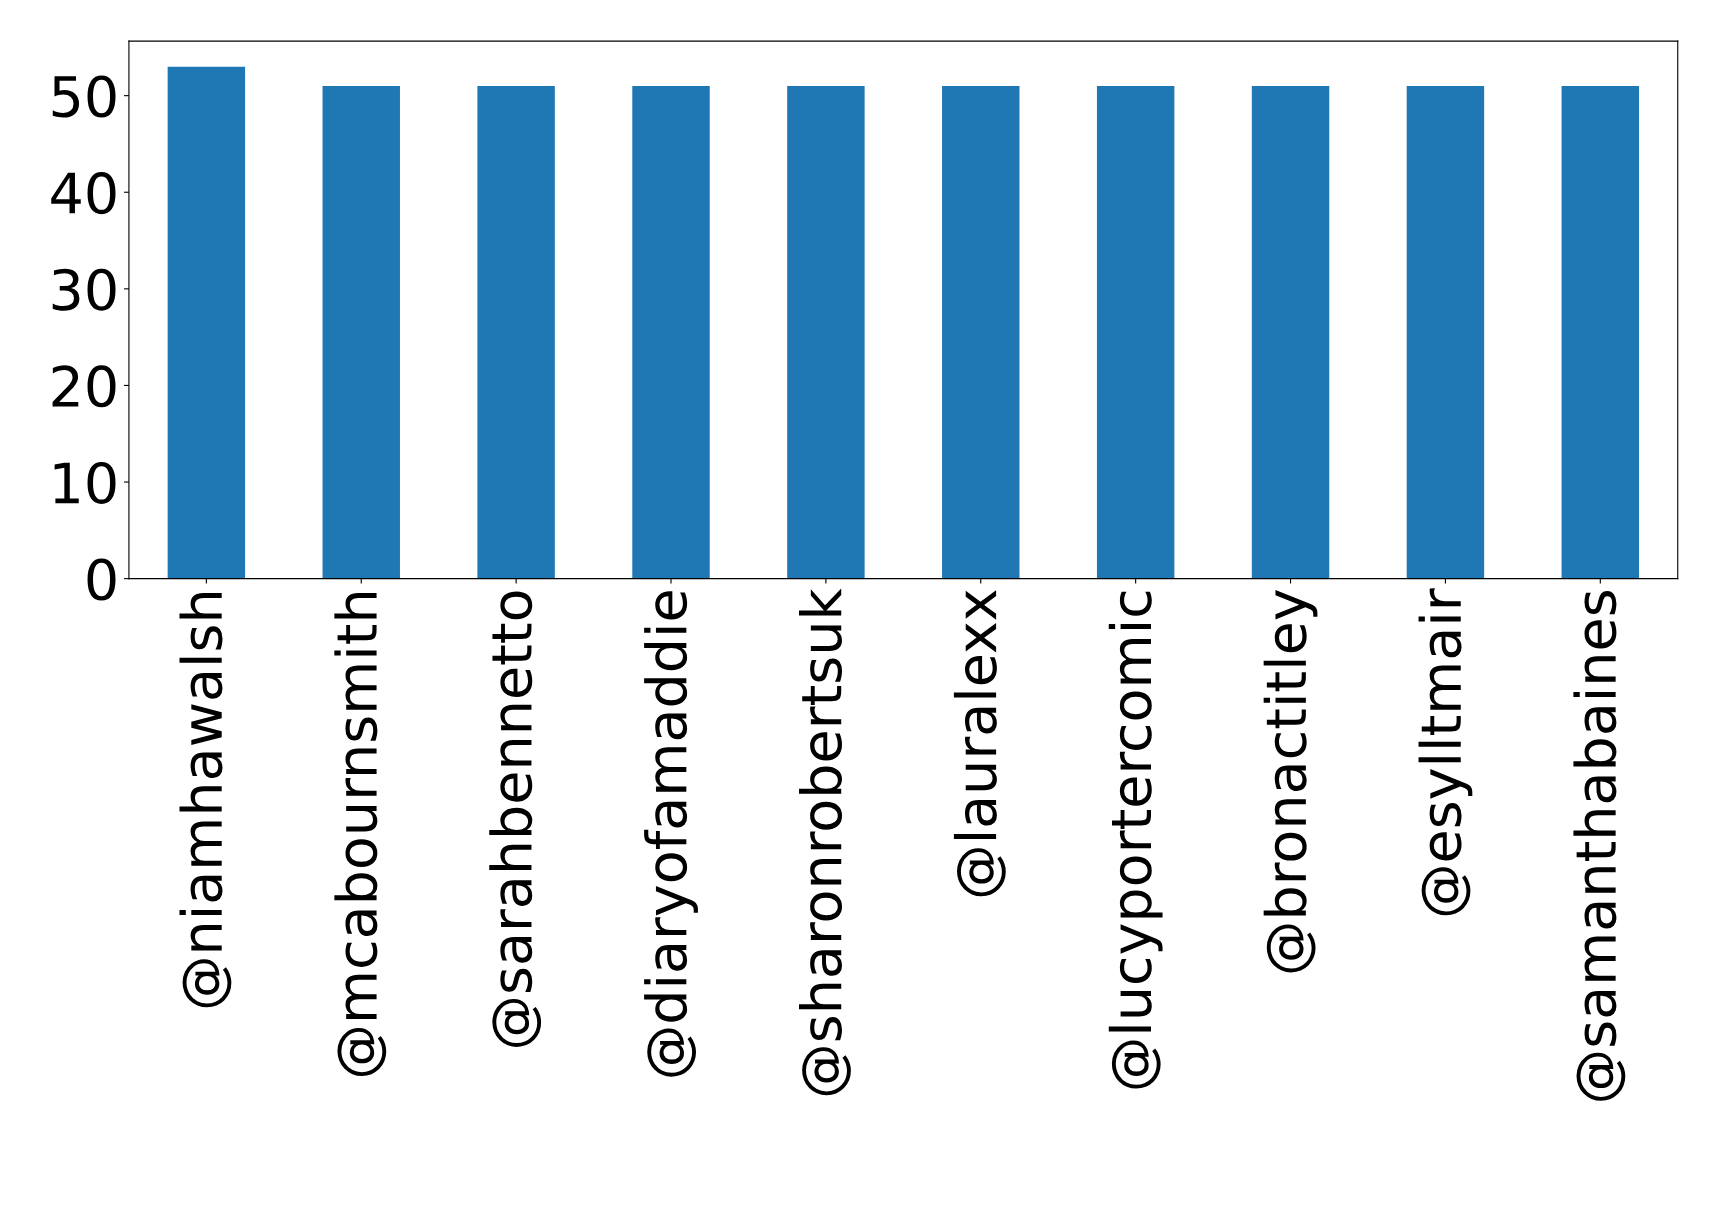  Describe the element at coordinates (825, 842) in the screenshot. I see `x-tick-label: @sharonrobertsuk` at that location.